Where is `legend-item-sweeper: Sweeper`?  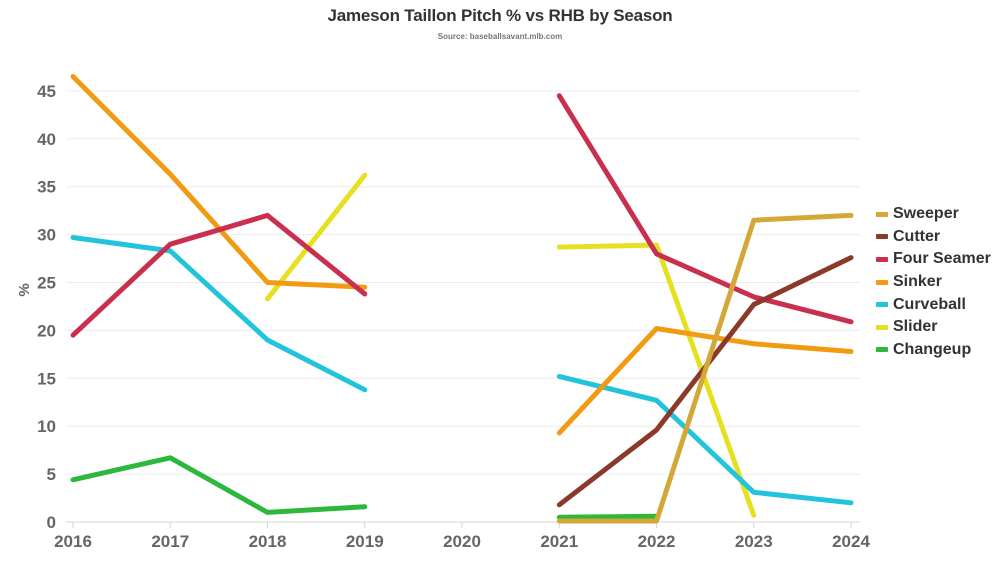 legend-item-sweeper: Sweeper is located at coordinates (933, 214).